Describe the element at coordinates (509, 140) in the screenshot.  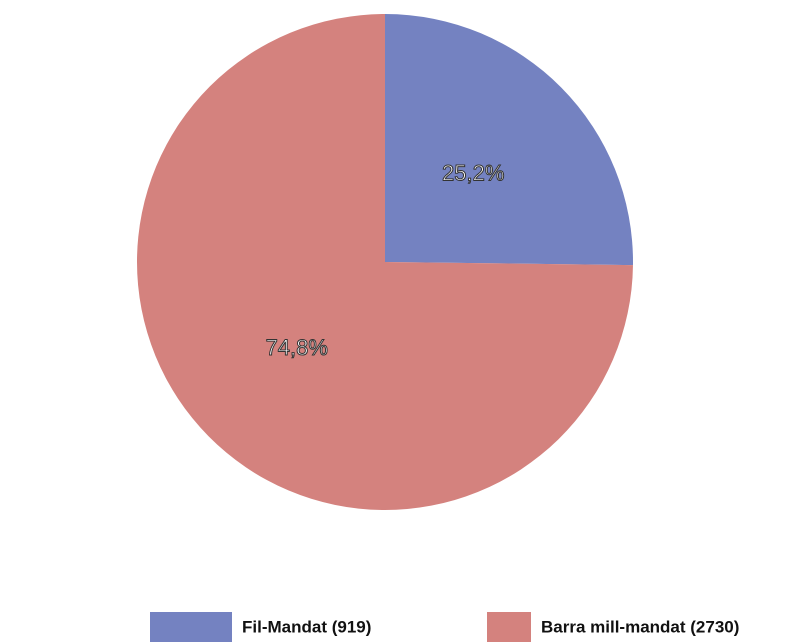
I see `pie-slice` at that location.